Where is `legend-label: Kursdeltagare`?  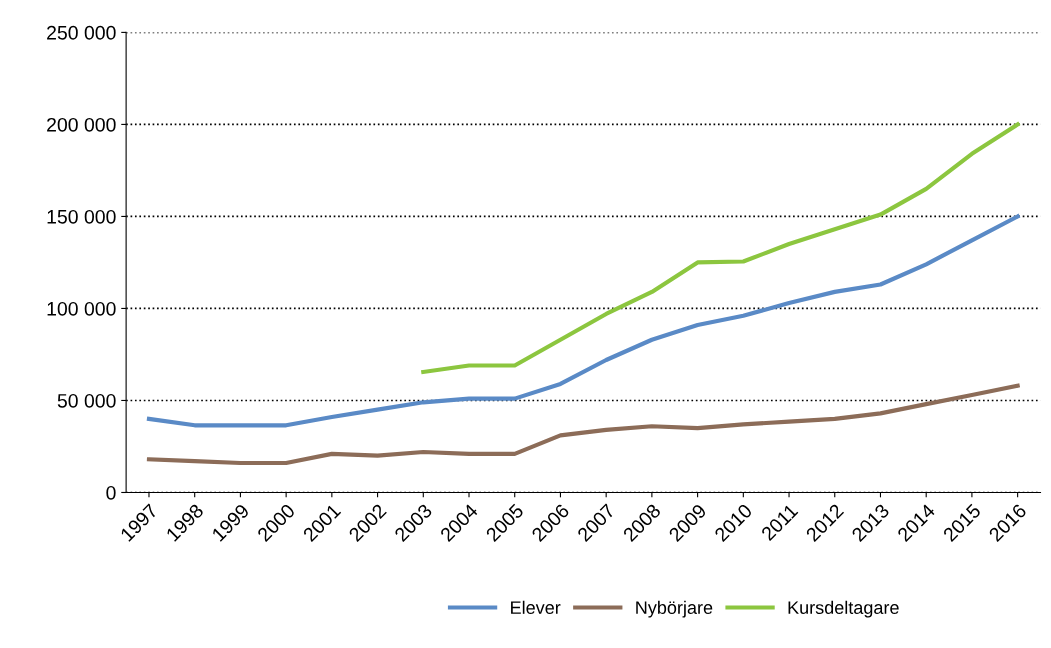 legend-label: Kursdeltagare is located at coordinates (843, 609).